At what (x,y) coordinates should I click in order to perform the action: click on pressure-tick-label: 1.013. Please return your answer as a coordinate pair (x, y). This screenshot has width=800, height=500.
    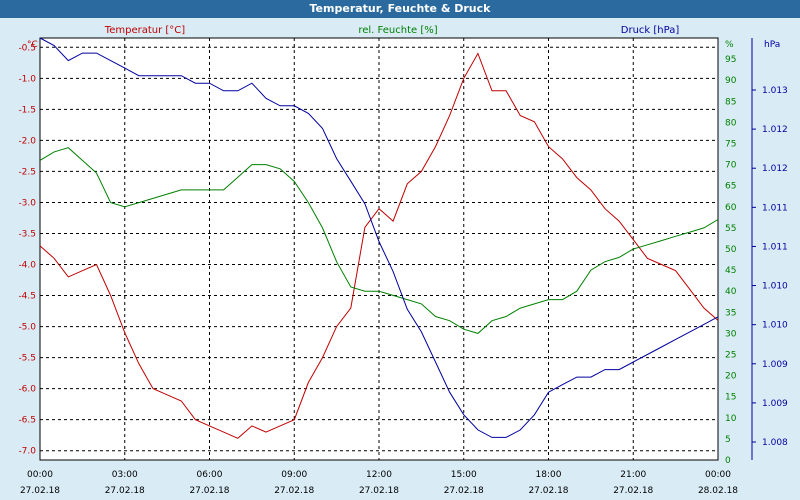
    Looking at the image, I should click on (775, 91).